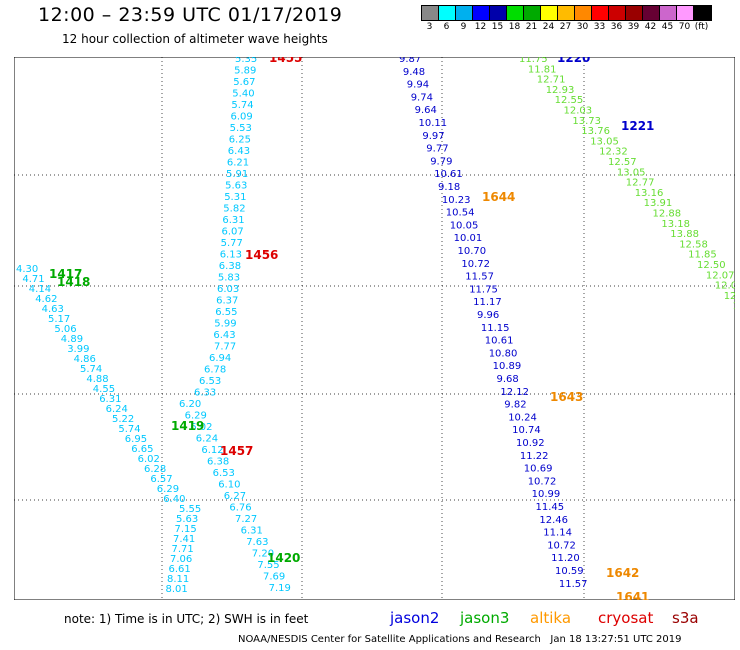 Image resolution: width=740 pixels, height=650 pixels. What do you see at coordinates (235, 197) in the screenshot?
I see `swh-value: 5.31` at bounding box center [235, 197].